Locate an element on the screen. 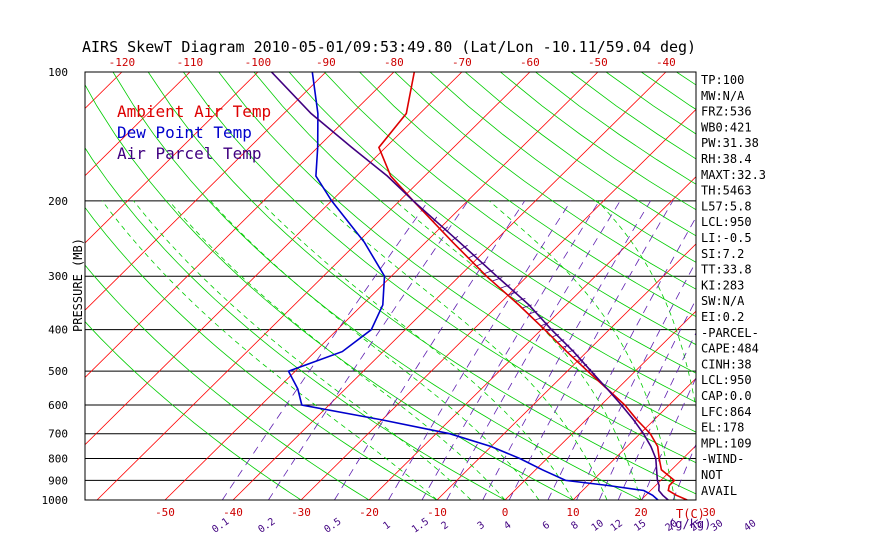 This screenshot has height=560, width=870. mixing-ratio-tick: 1.5 is located at coordinates (420, 525).